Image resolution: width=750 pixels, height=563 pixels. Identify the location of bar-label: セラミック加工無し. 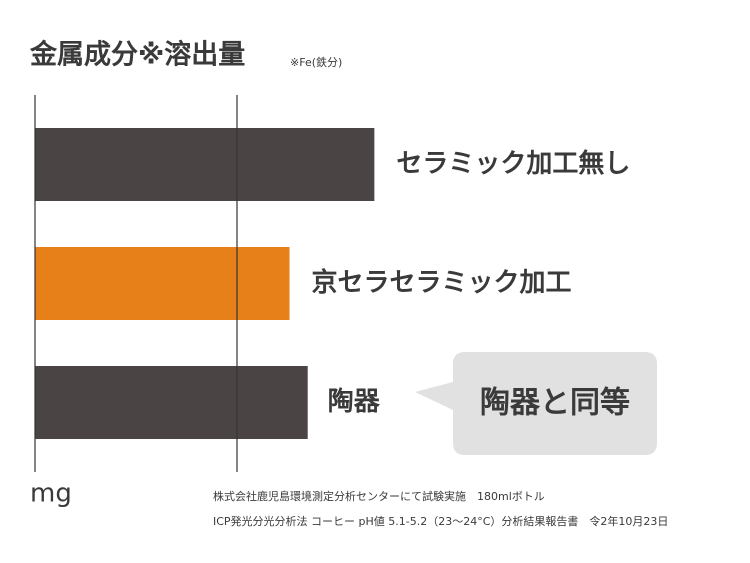
(513, 164).